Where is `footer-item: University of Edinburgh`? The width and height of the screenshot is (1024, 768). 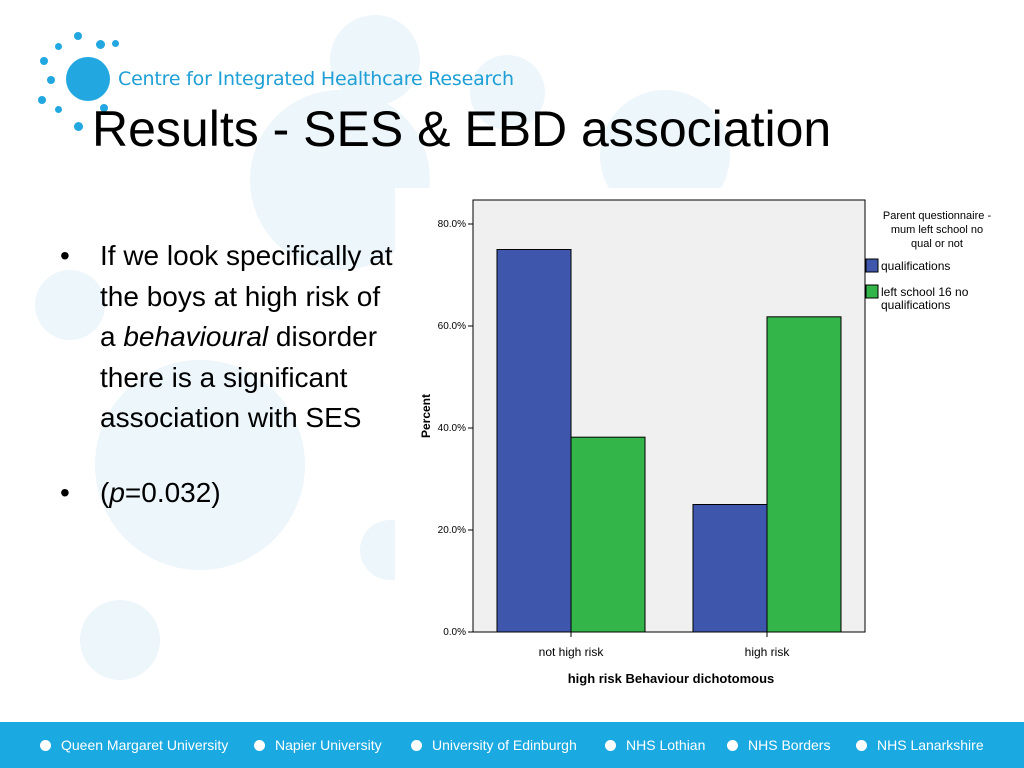
footer-item: University of Edinburgh is located at coordinates (494, 745).